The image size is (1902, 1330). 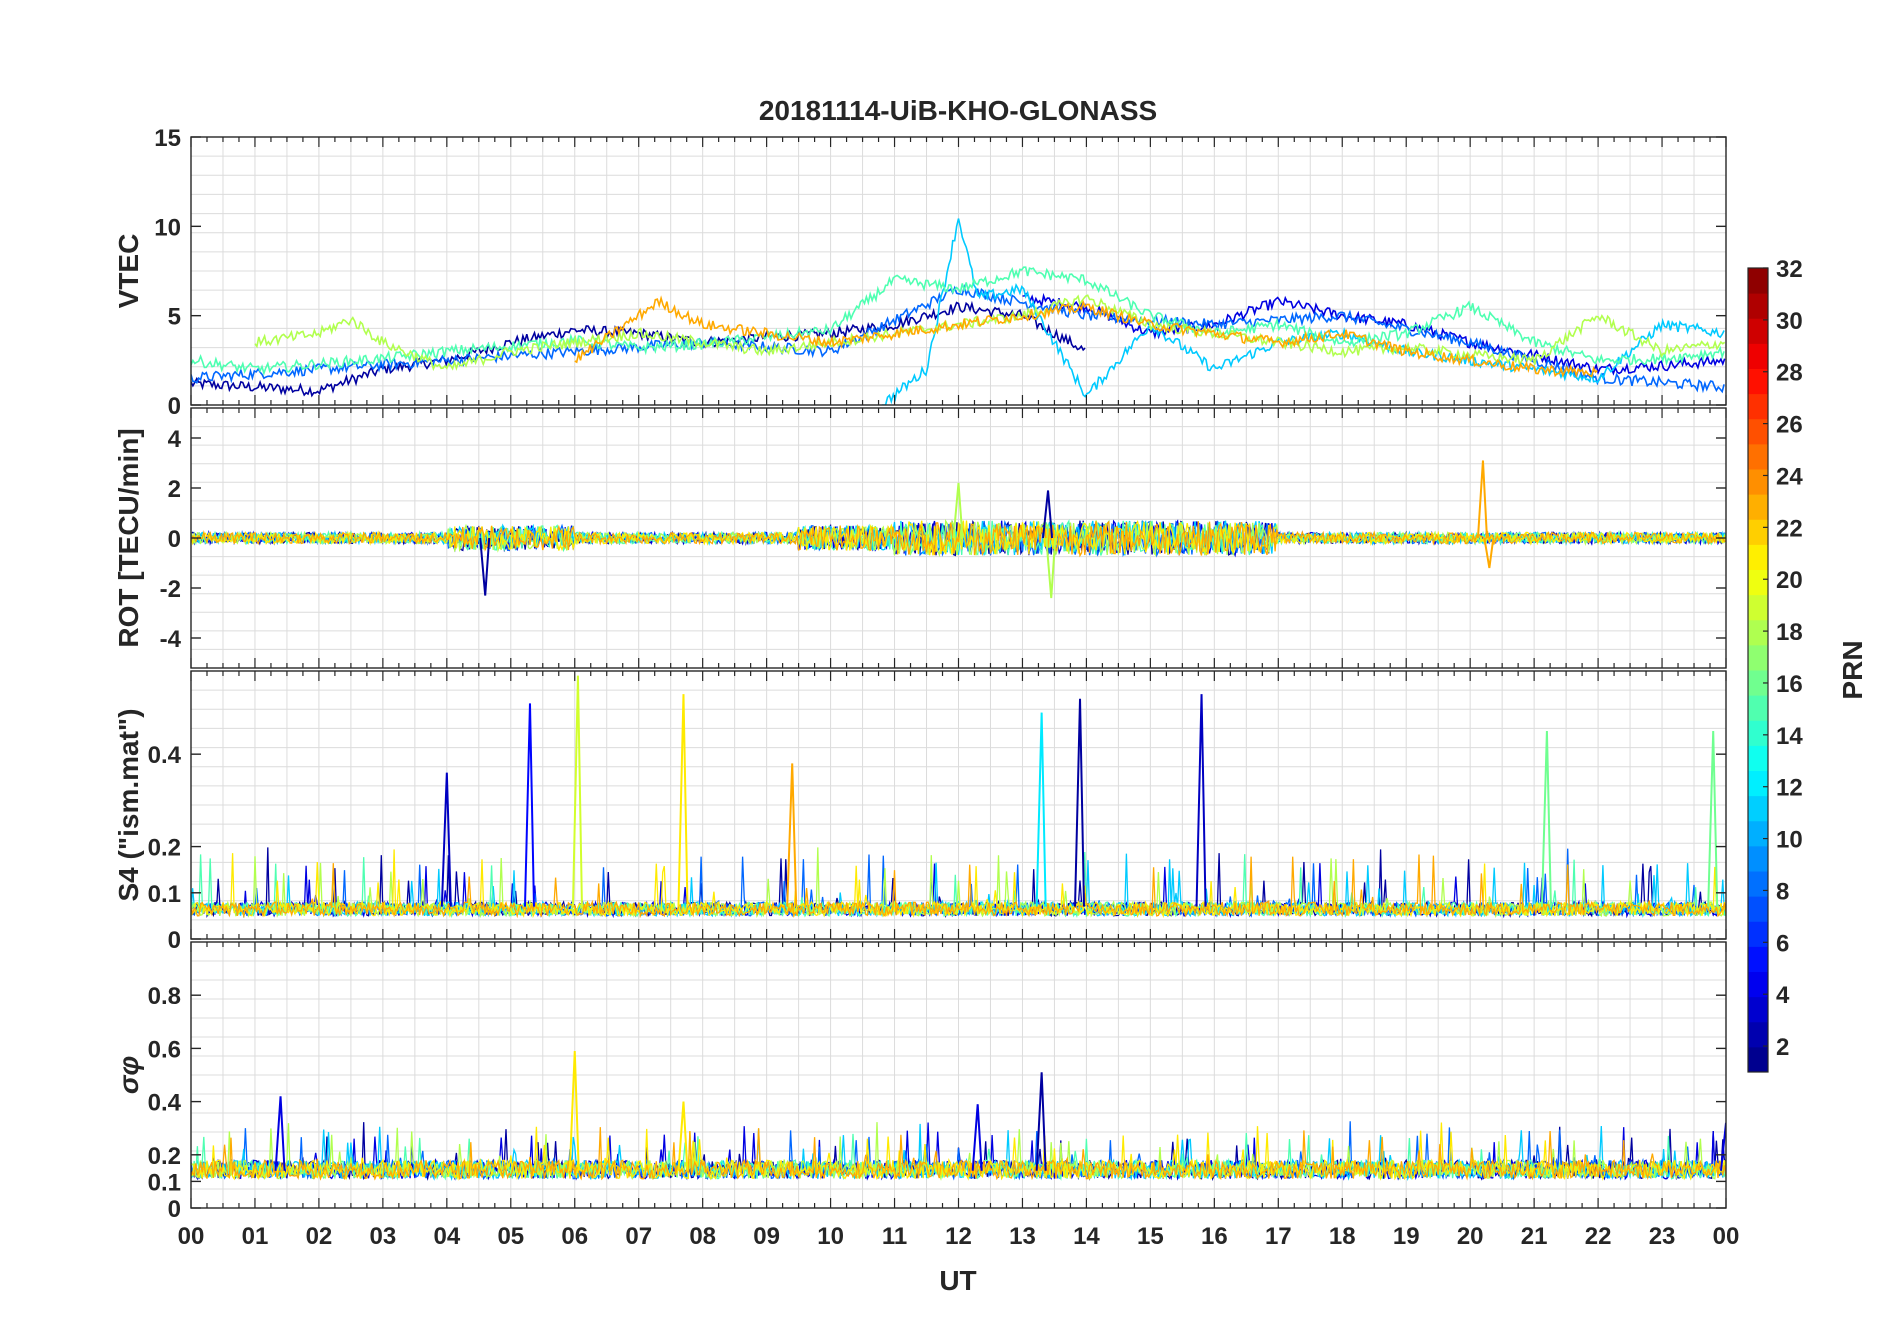 I want to click on x-tick-label: 13, so click(x=1022, y=1236).